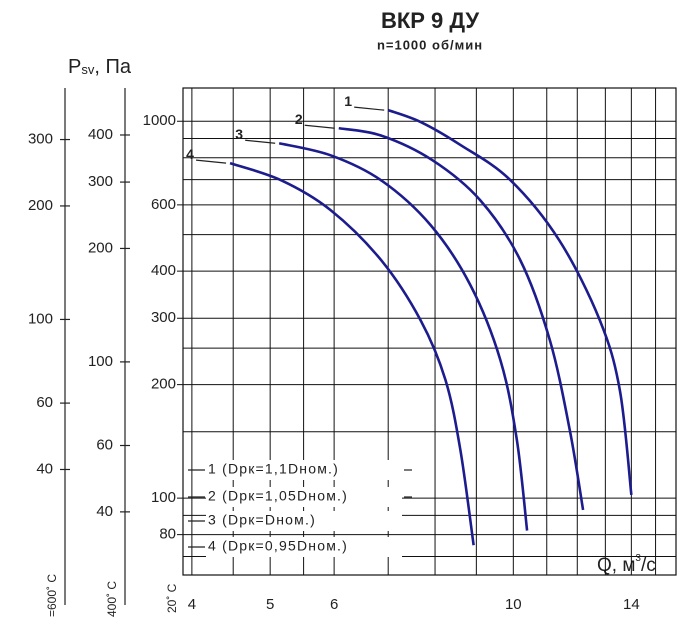 The height and width of the screenshot is (621, 692). I want to click on y-axis-temp: 20˚ C, so click(172, 598).